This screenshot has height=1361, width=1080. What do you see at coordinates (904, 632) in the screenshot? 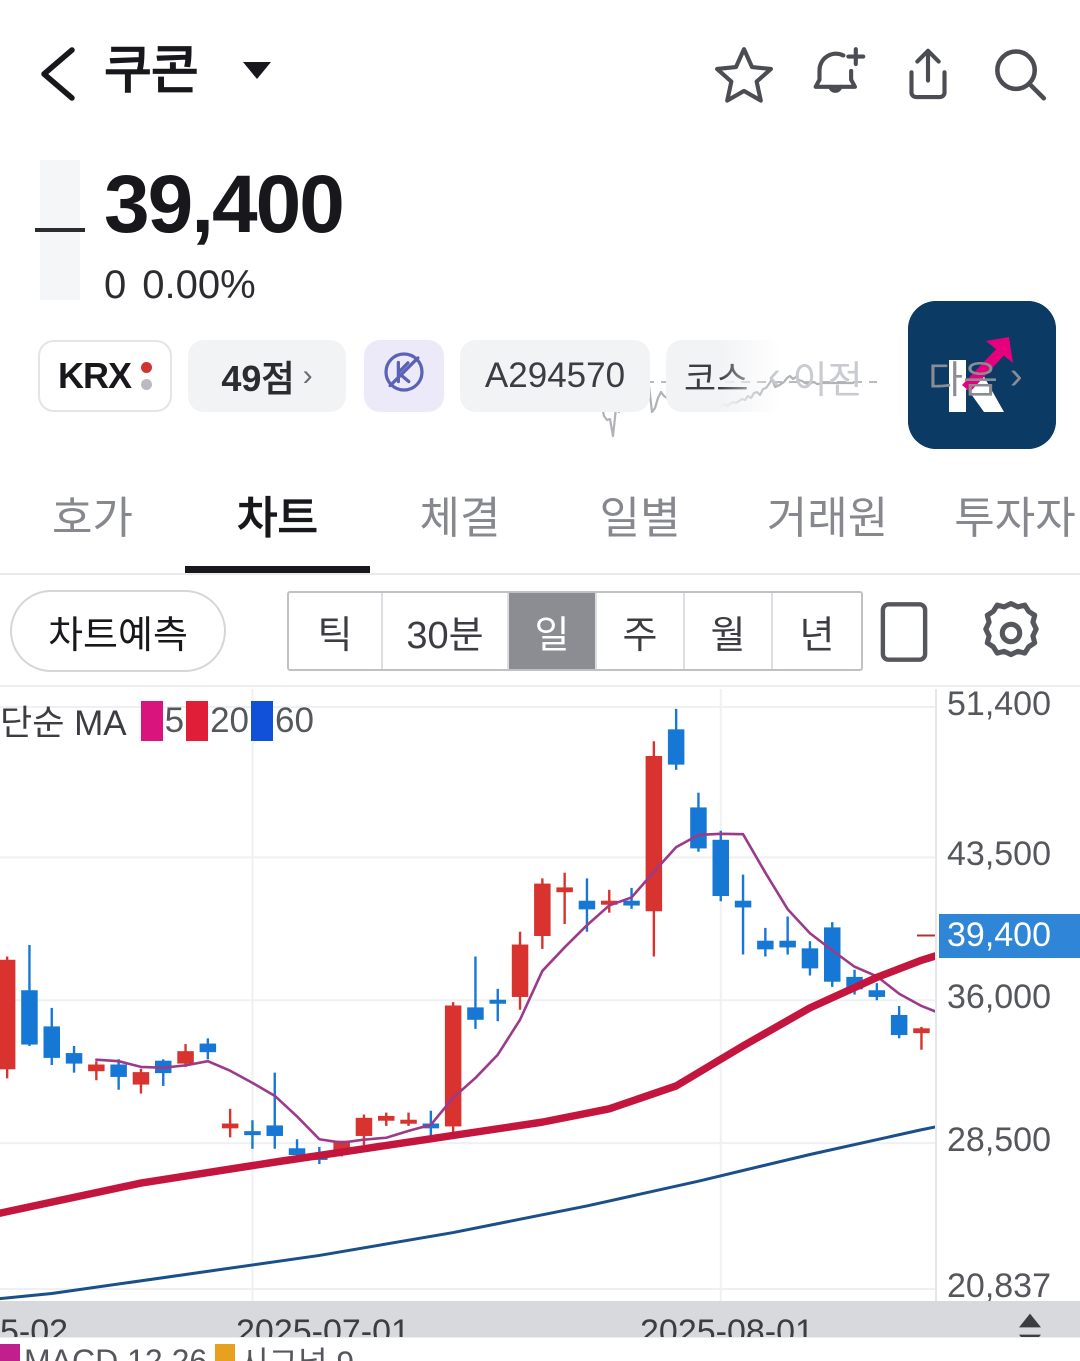
I see `phone-rotate-icon` at bounding box center [904, 632].